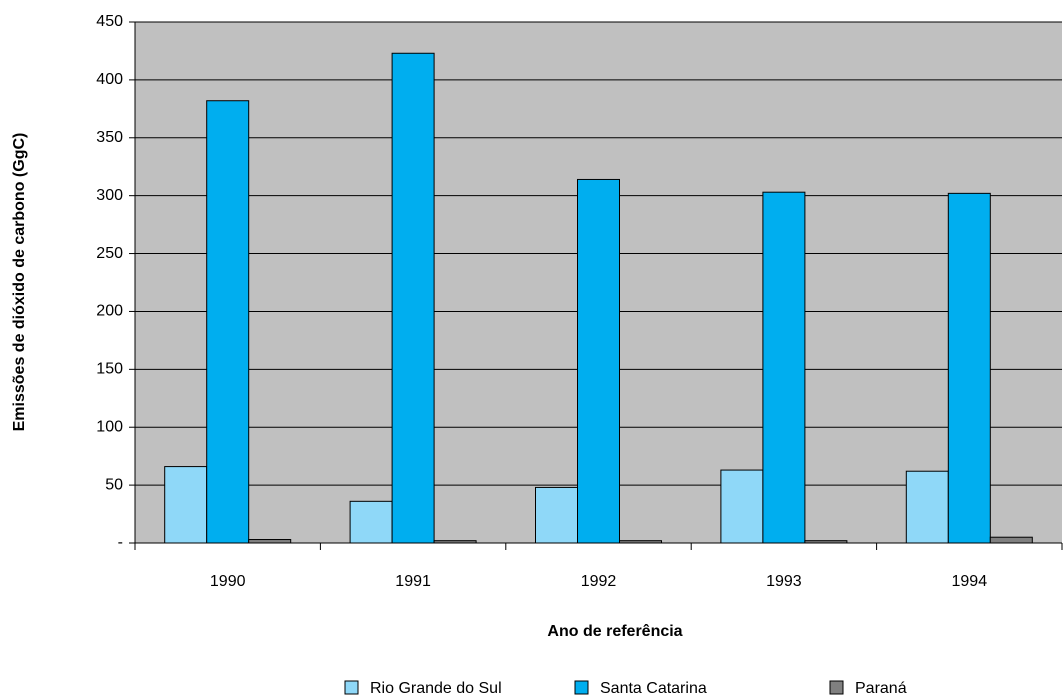 This screenshot has width=1063, height=700. Describe the element at coordinates (109, 311) in the screenshot. I see `y-tick-label: 200` at that location.